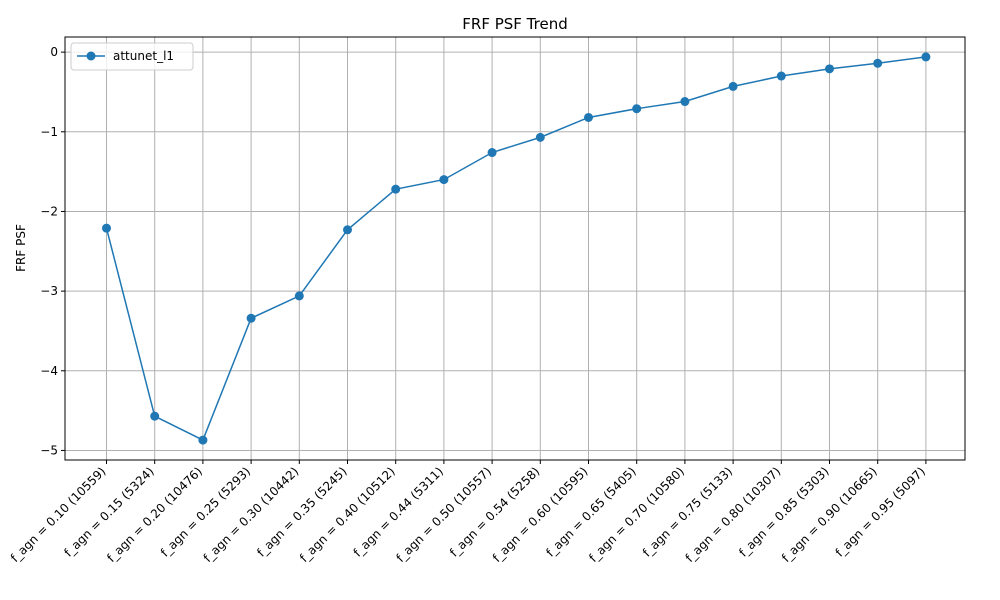 This screenshot has height=600, width=1000. I want to click on x-tick-label: f_agn = 0.75 (5133), so click(687, 511).